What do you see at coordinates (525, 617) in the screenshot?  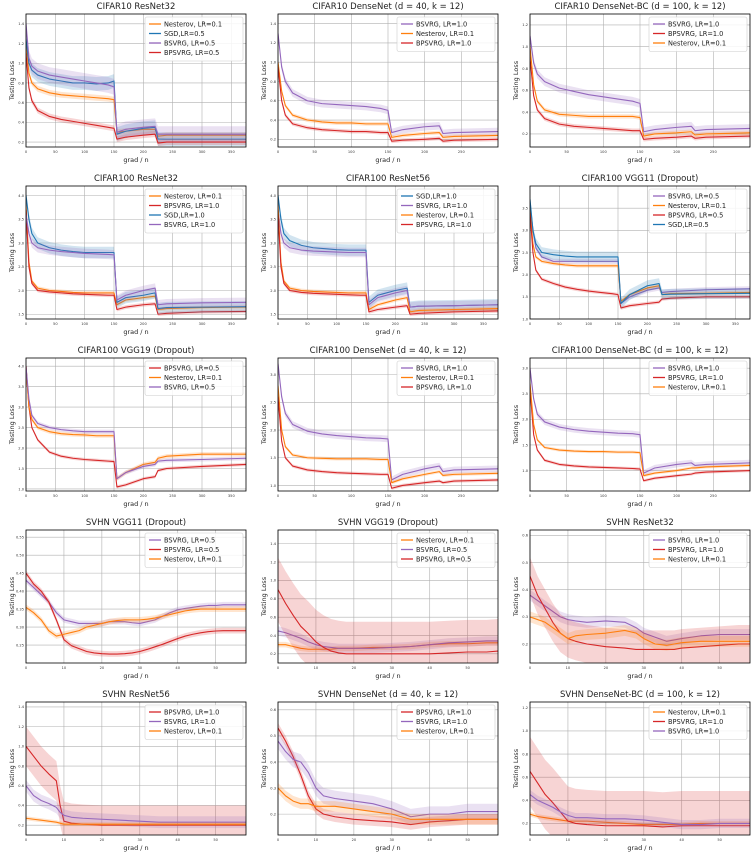 I see `y-tick-label: 0.3` at bounding box center [525, 617].